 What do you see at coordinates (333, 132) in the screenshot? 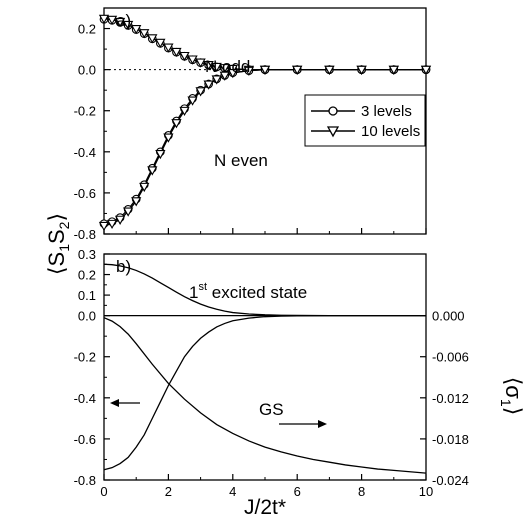
I see `legend-marker-triangle` at bounding box center [333, 132].